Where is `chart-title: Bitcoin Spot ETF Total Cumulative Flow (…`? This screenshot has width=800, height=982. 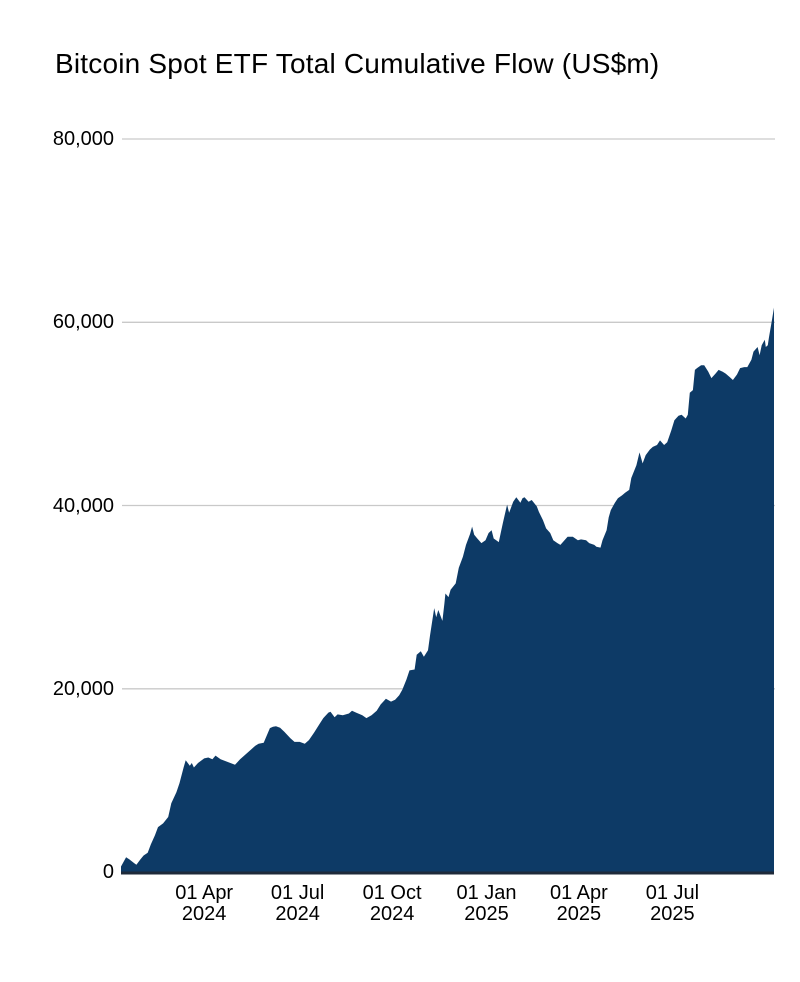
chart-title: Bitcoin Spot ETF Total Cumulative Flow (… is located at coordinates (357, 63).